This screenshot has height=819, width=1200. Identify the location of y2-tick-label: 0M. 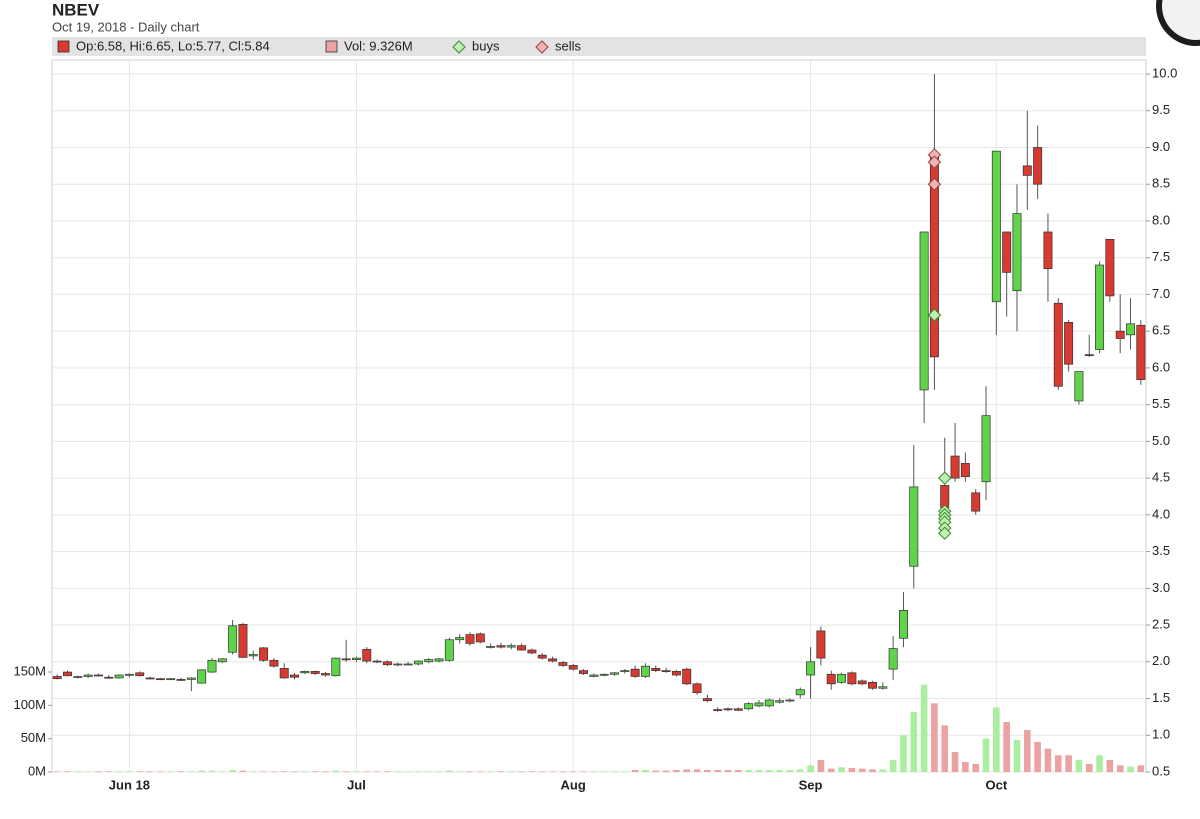
(37, 770).